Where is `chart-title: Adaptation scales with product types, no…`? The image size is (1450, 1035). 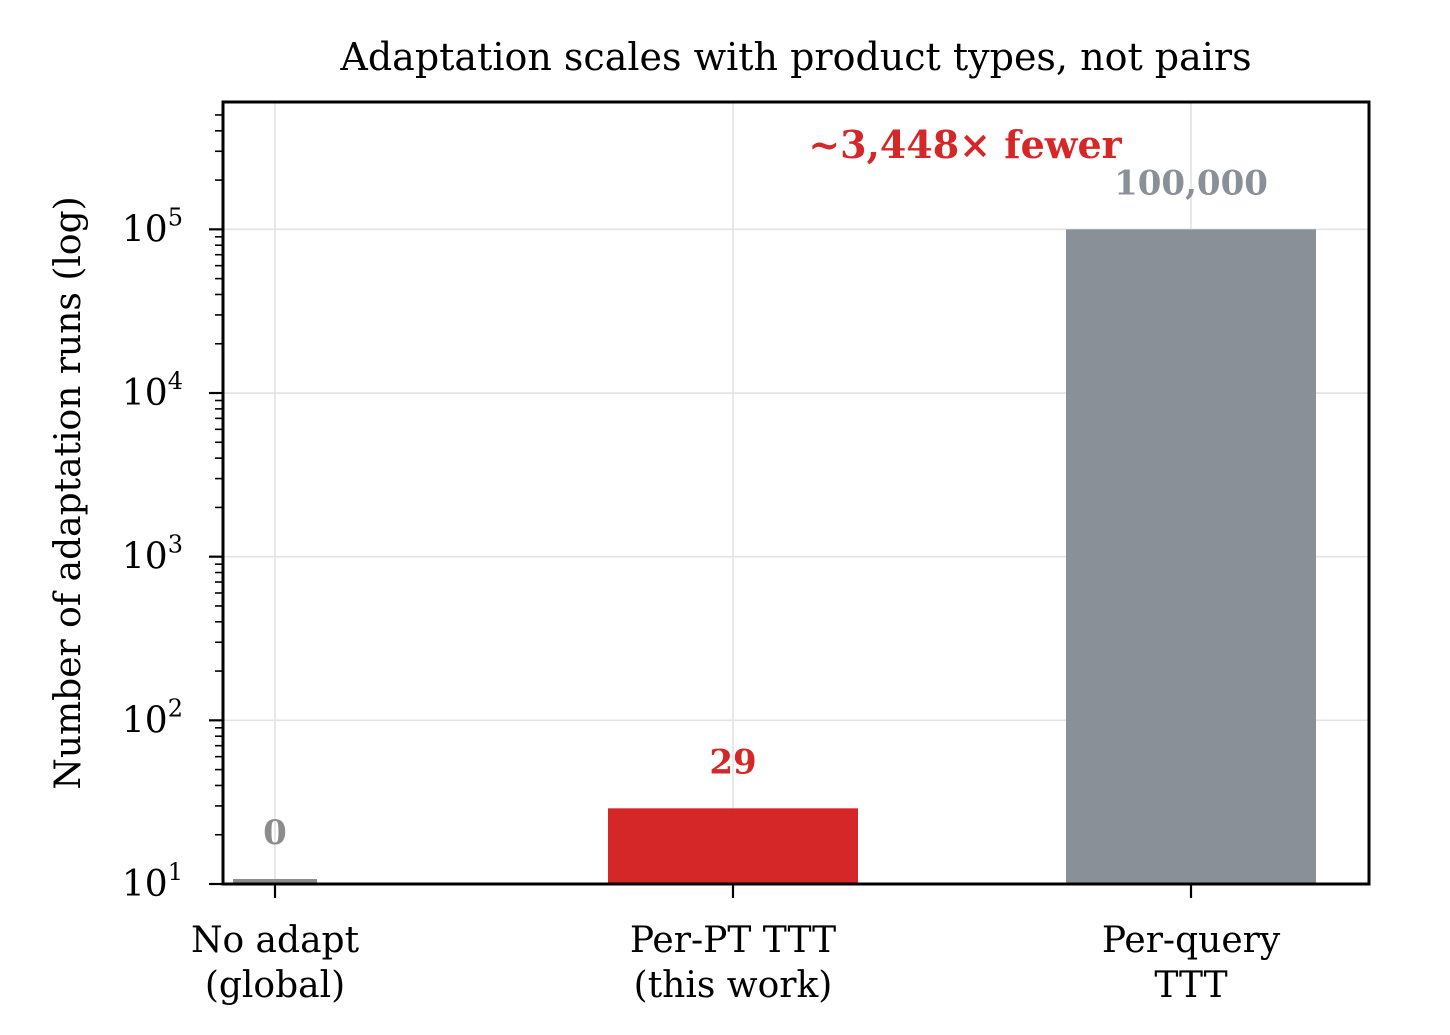 chart-title: Adaptation scales with product types, no… is located at coordinates (795, 57).